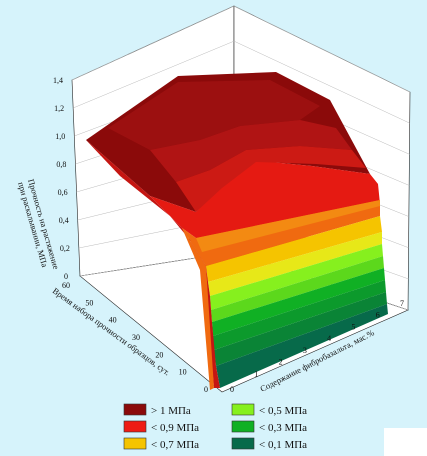 Image resolution: width=427 pixels, height=456 pixels. I want to click on surface-band-lt07, so click(294, 249).